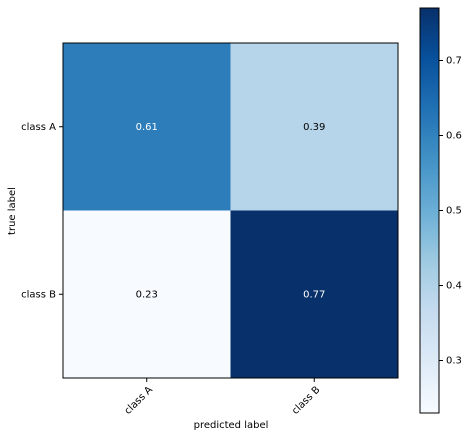 The image size is (469, 438). Describe the element at coordinates (454, 361) in the screenshot. I see `colorbar-tick-label: 0.3` at that location.